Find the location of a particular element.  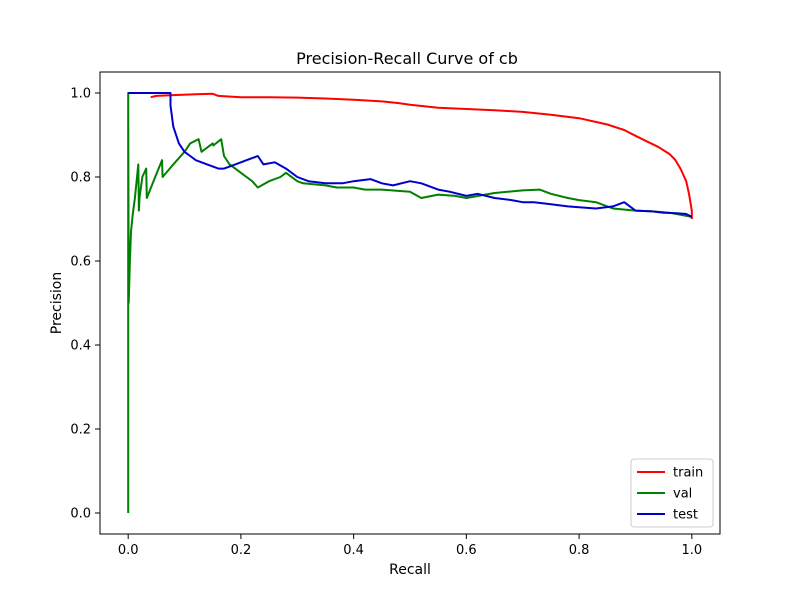

x-tick-label: 0.4 is located at coordinates (353, 550).